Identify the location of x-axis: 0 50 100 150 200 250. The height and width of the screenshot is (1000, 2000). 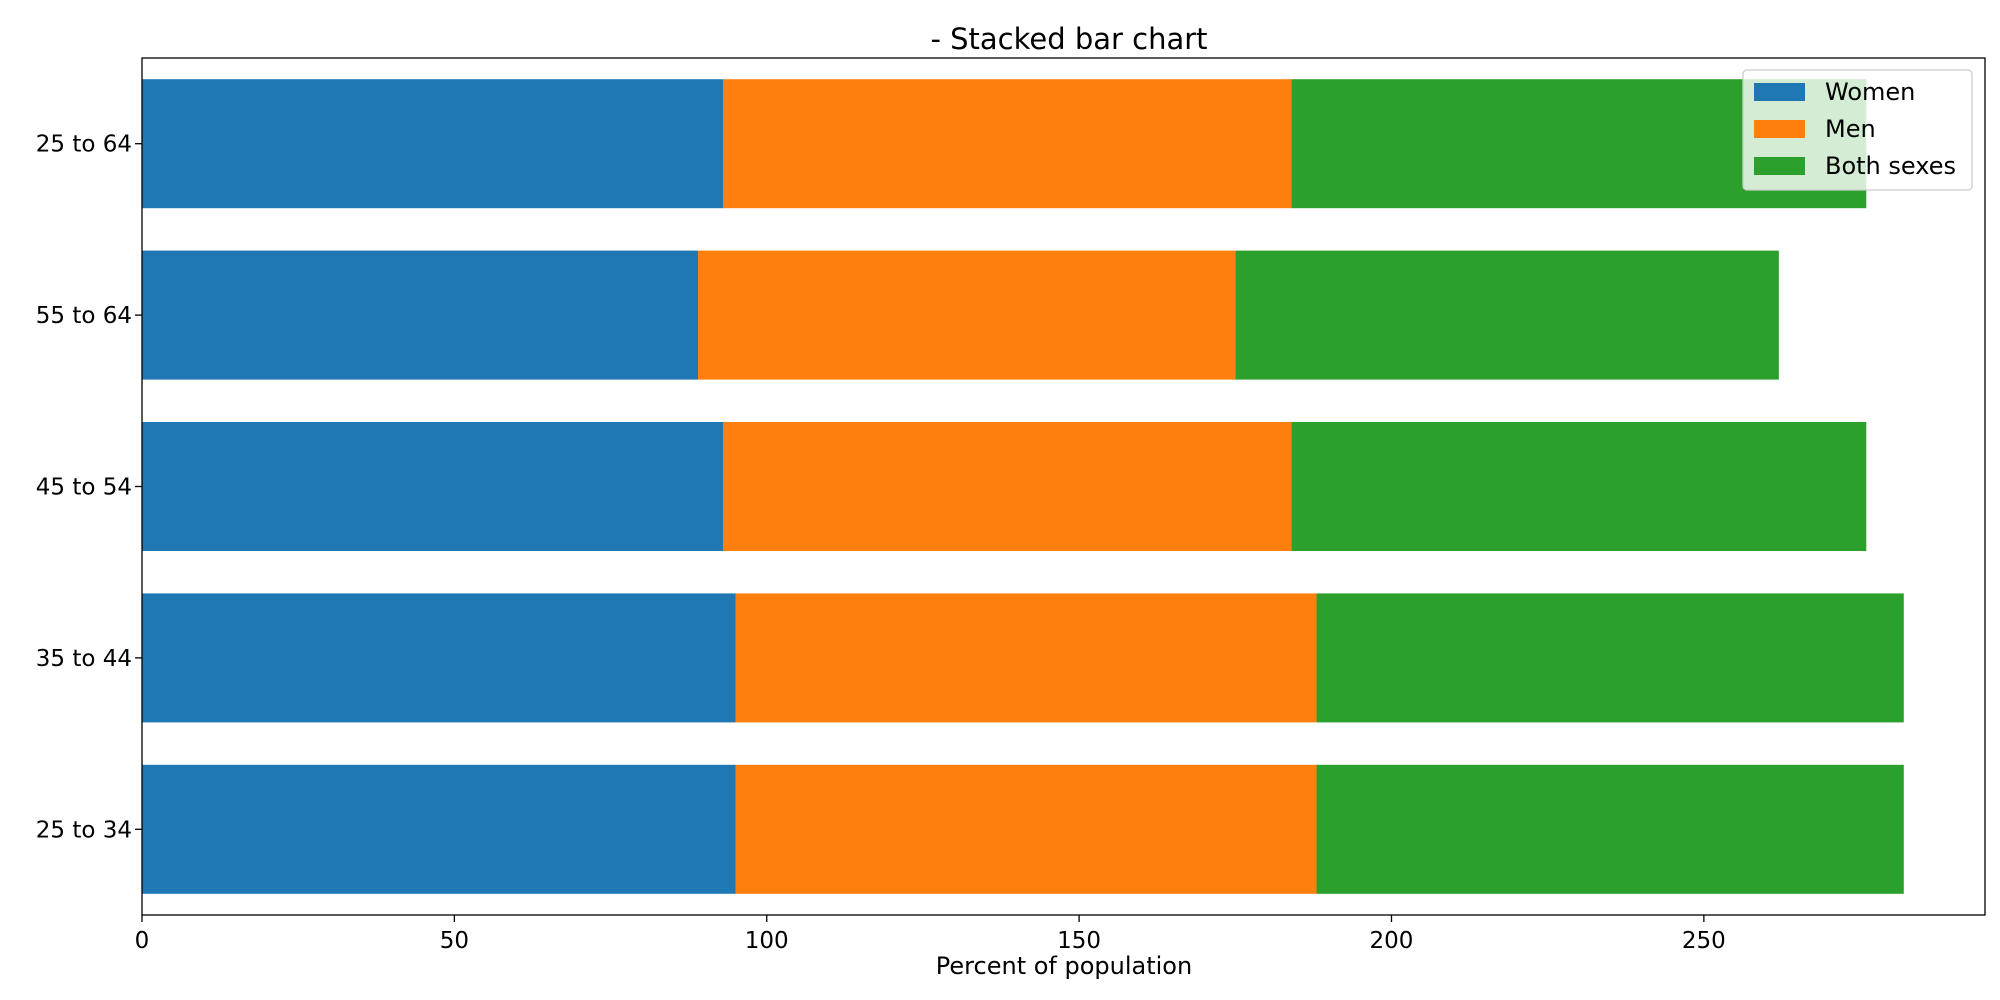
(930, 934).